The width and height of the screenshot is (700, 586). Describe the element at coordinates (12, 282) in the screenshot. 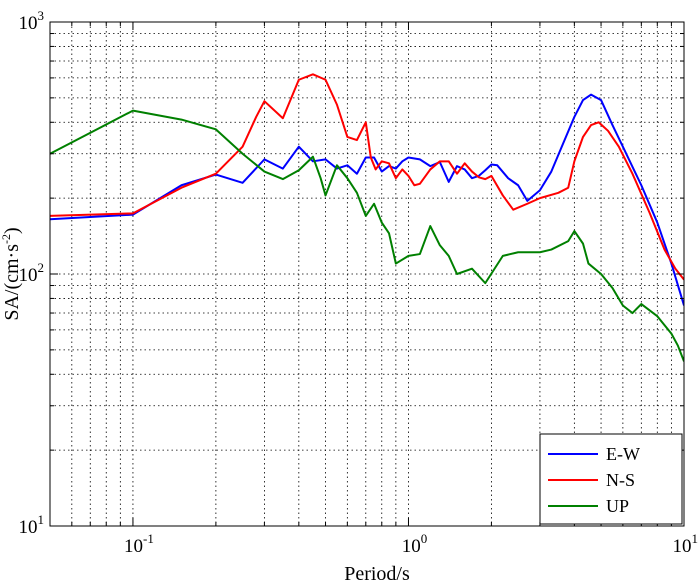

I see `y-axis-label-prefix: SA/(cm·s` at that location.